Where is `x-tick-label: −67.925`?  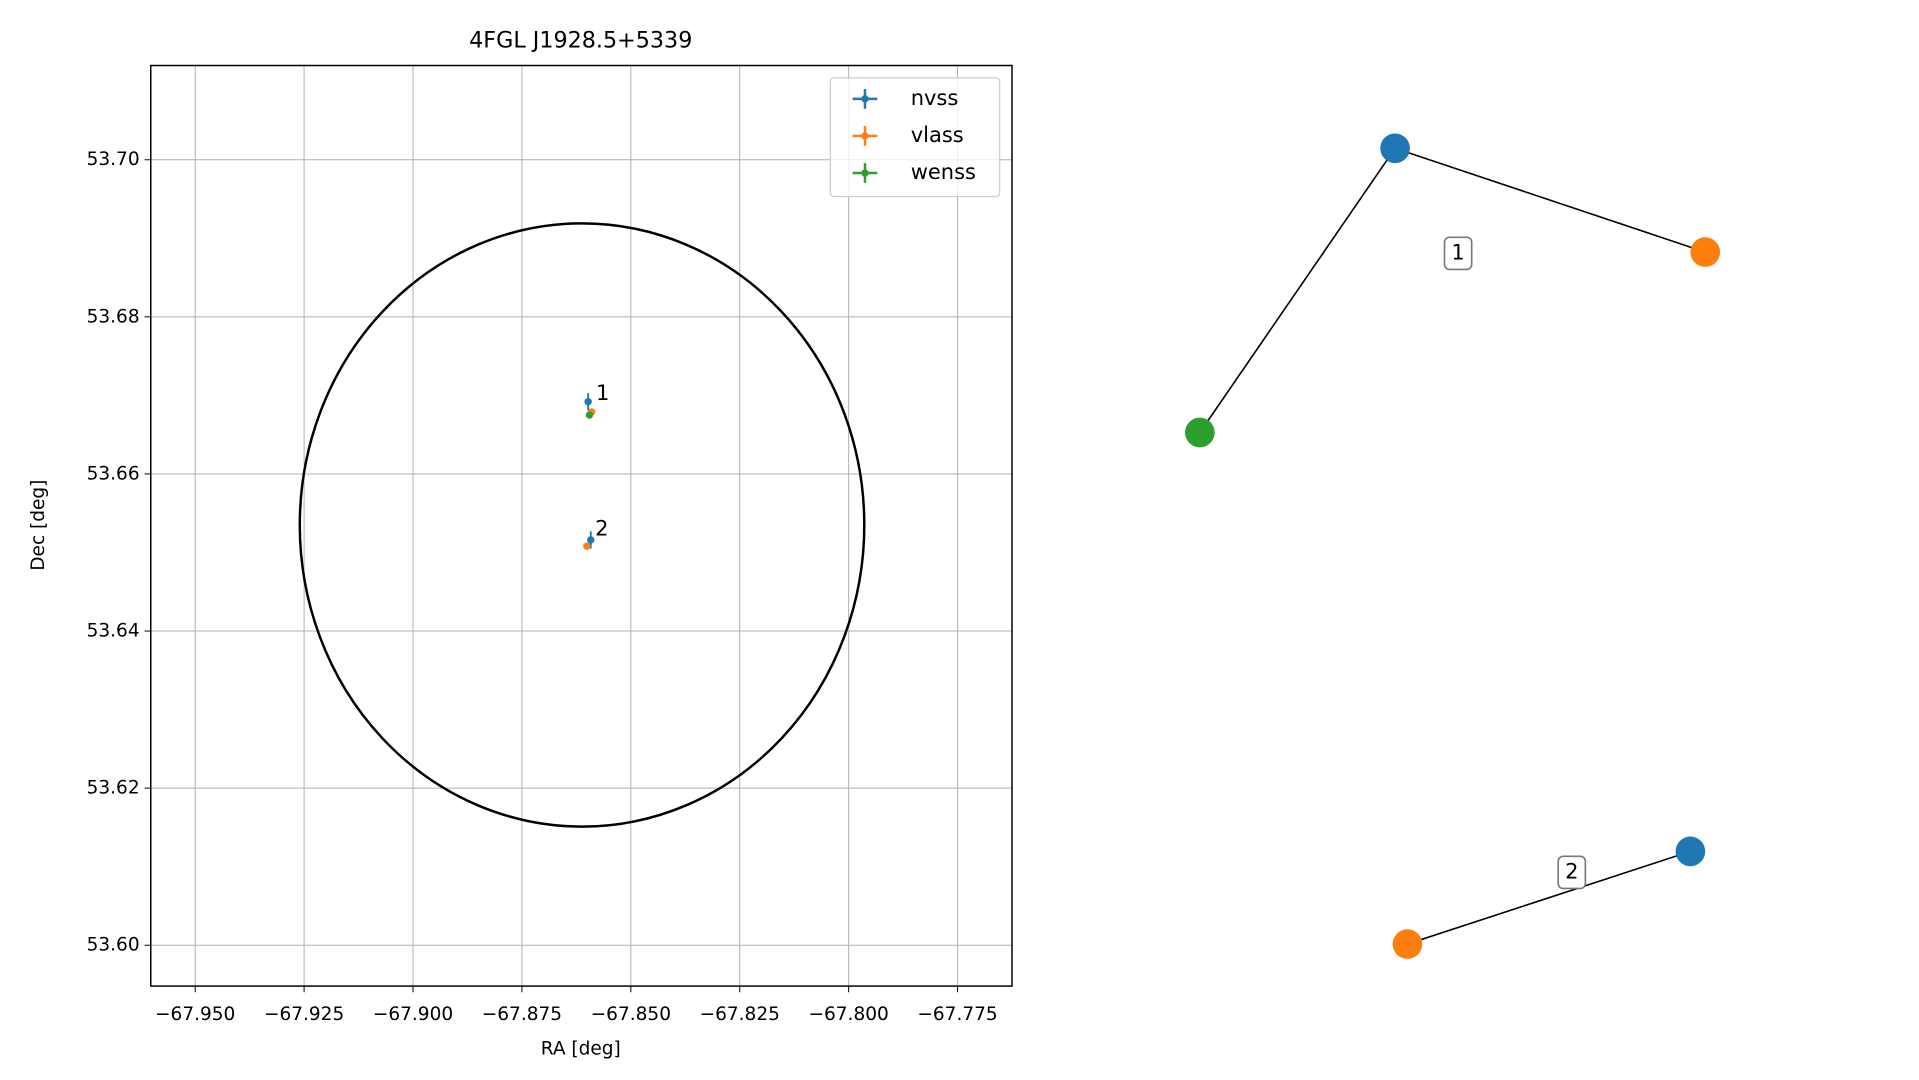 x-tick-label: −67.925 is located at coordinates (304, 1014).